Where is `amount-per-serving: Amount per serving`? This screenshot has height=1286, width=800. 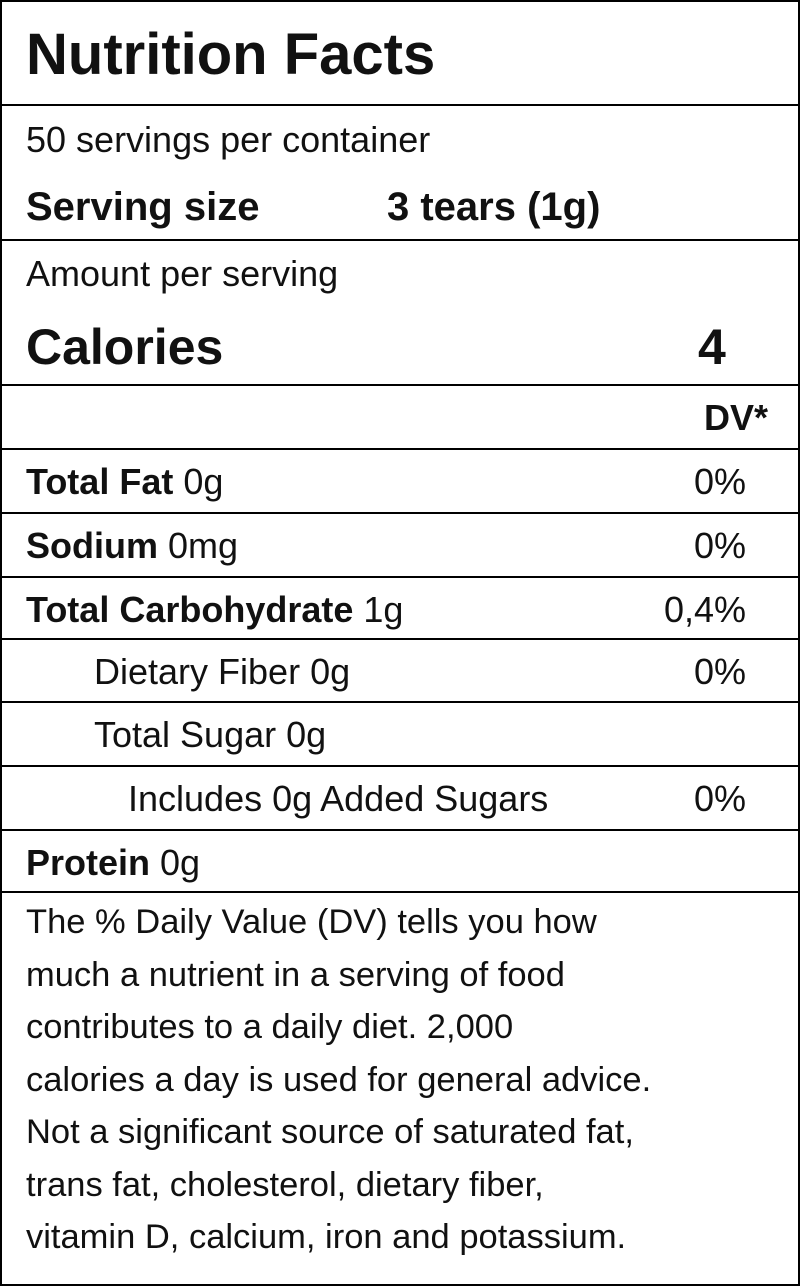
amount-per-serving: Amount per serving is located at coordinates (182, 273).